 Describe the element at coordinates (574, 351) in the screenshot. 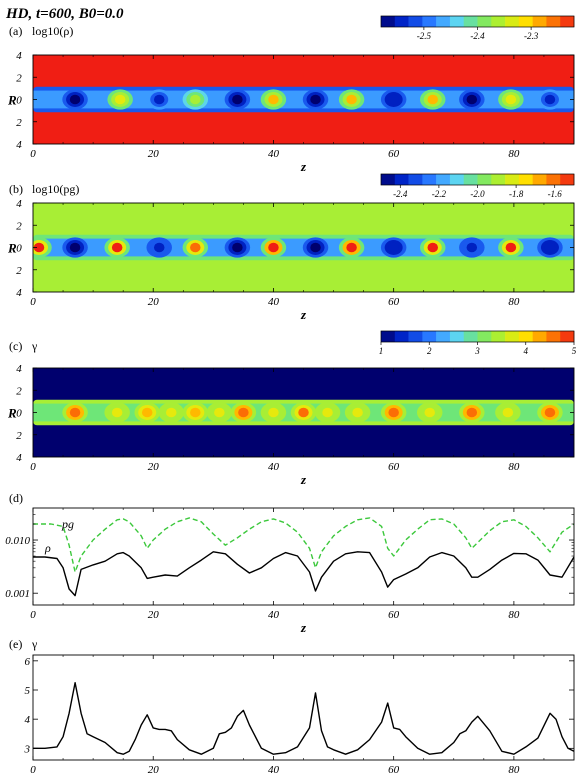

I see `colorbar-tick-label: 5` at that location.